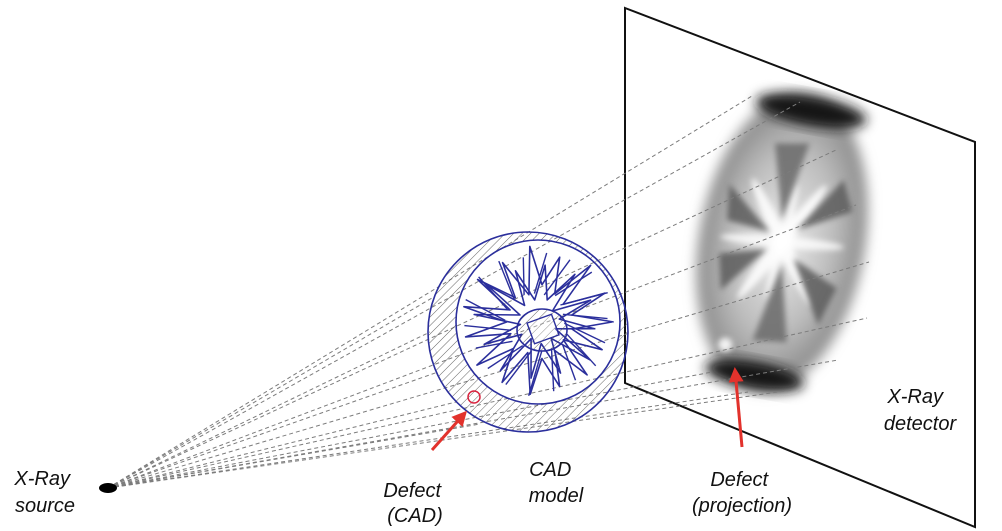  What do you see at coordinates (811, 111) in the screenshot?
I see `projection-dark-band-top` at bounding box center [811, 111].